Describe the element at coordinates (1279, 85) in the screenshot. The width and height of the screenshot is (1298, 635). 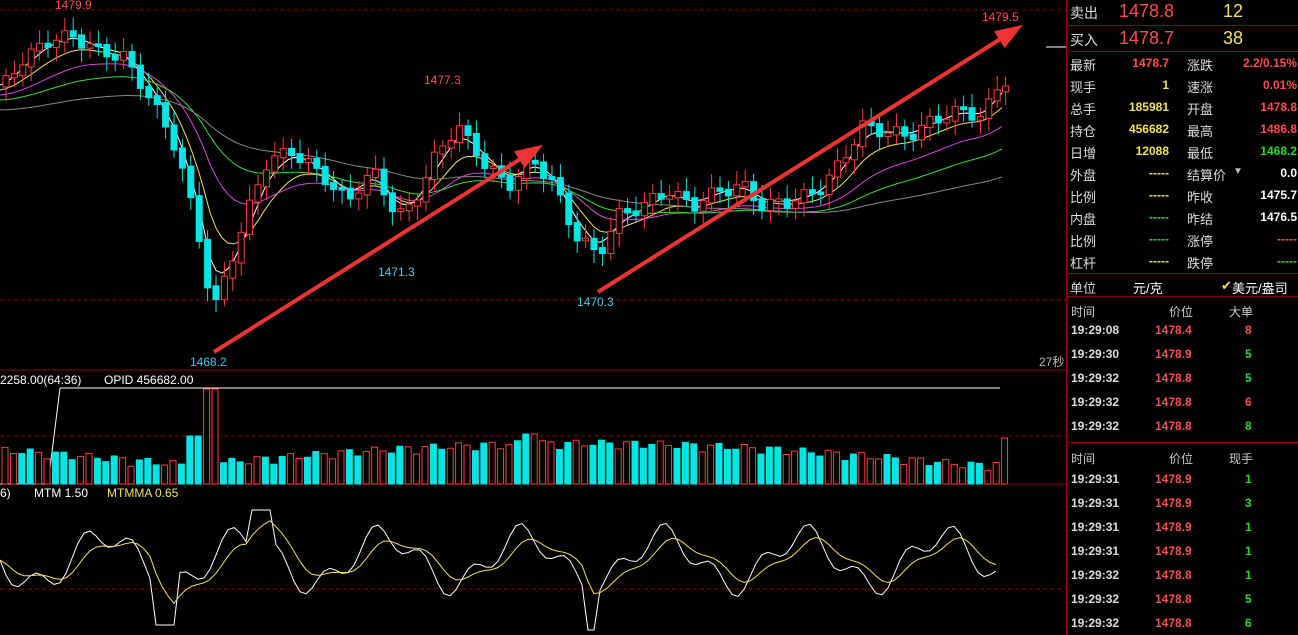
I see `stat-value: 0.01%` at that location.